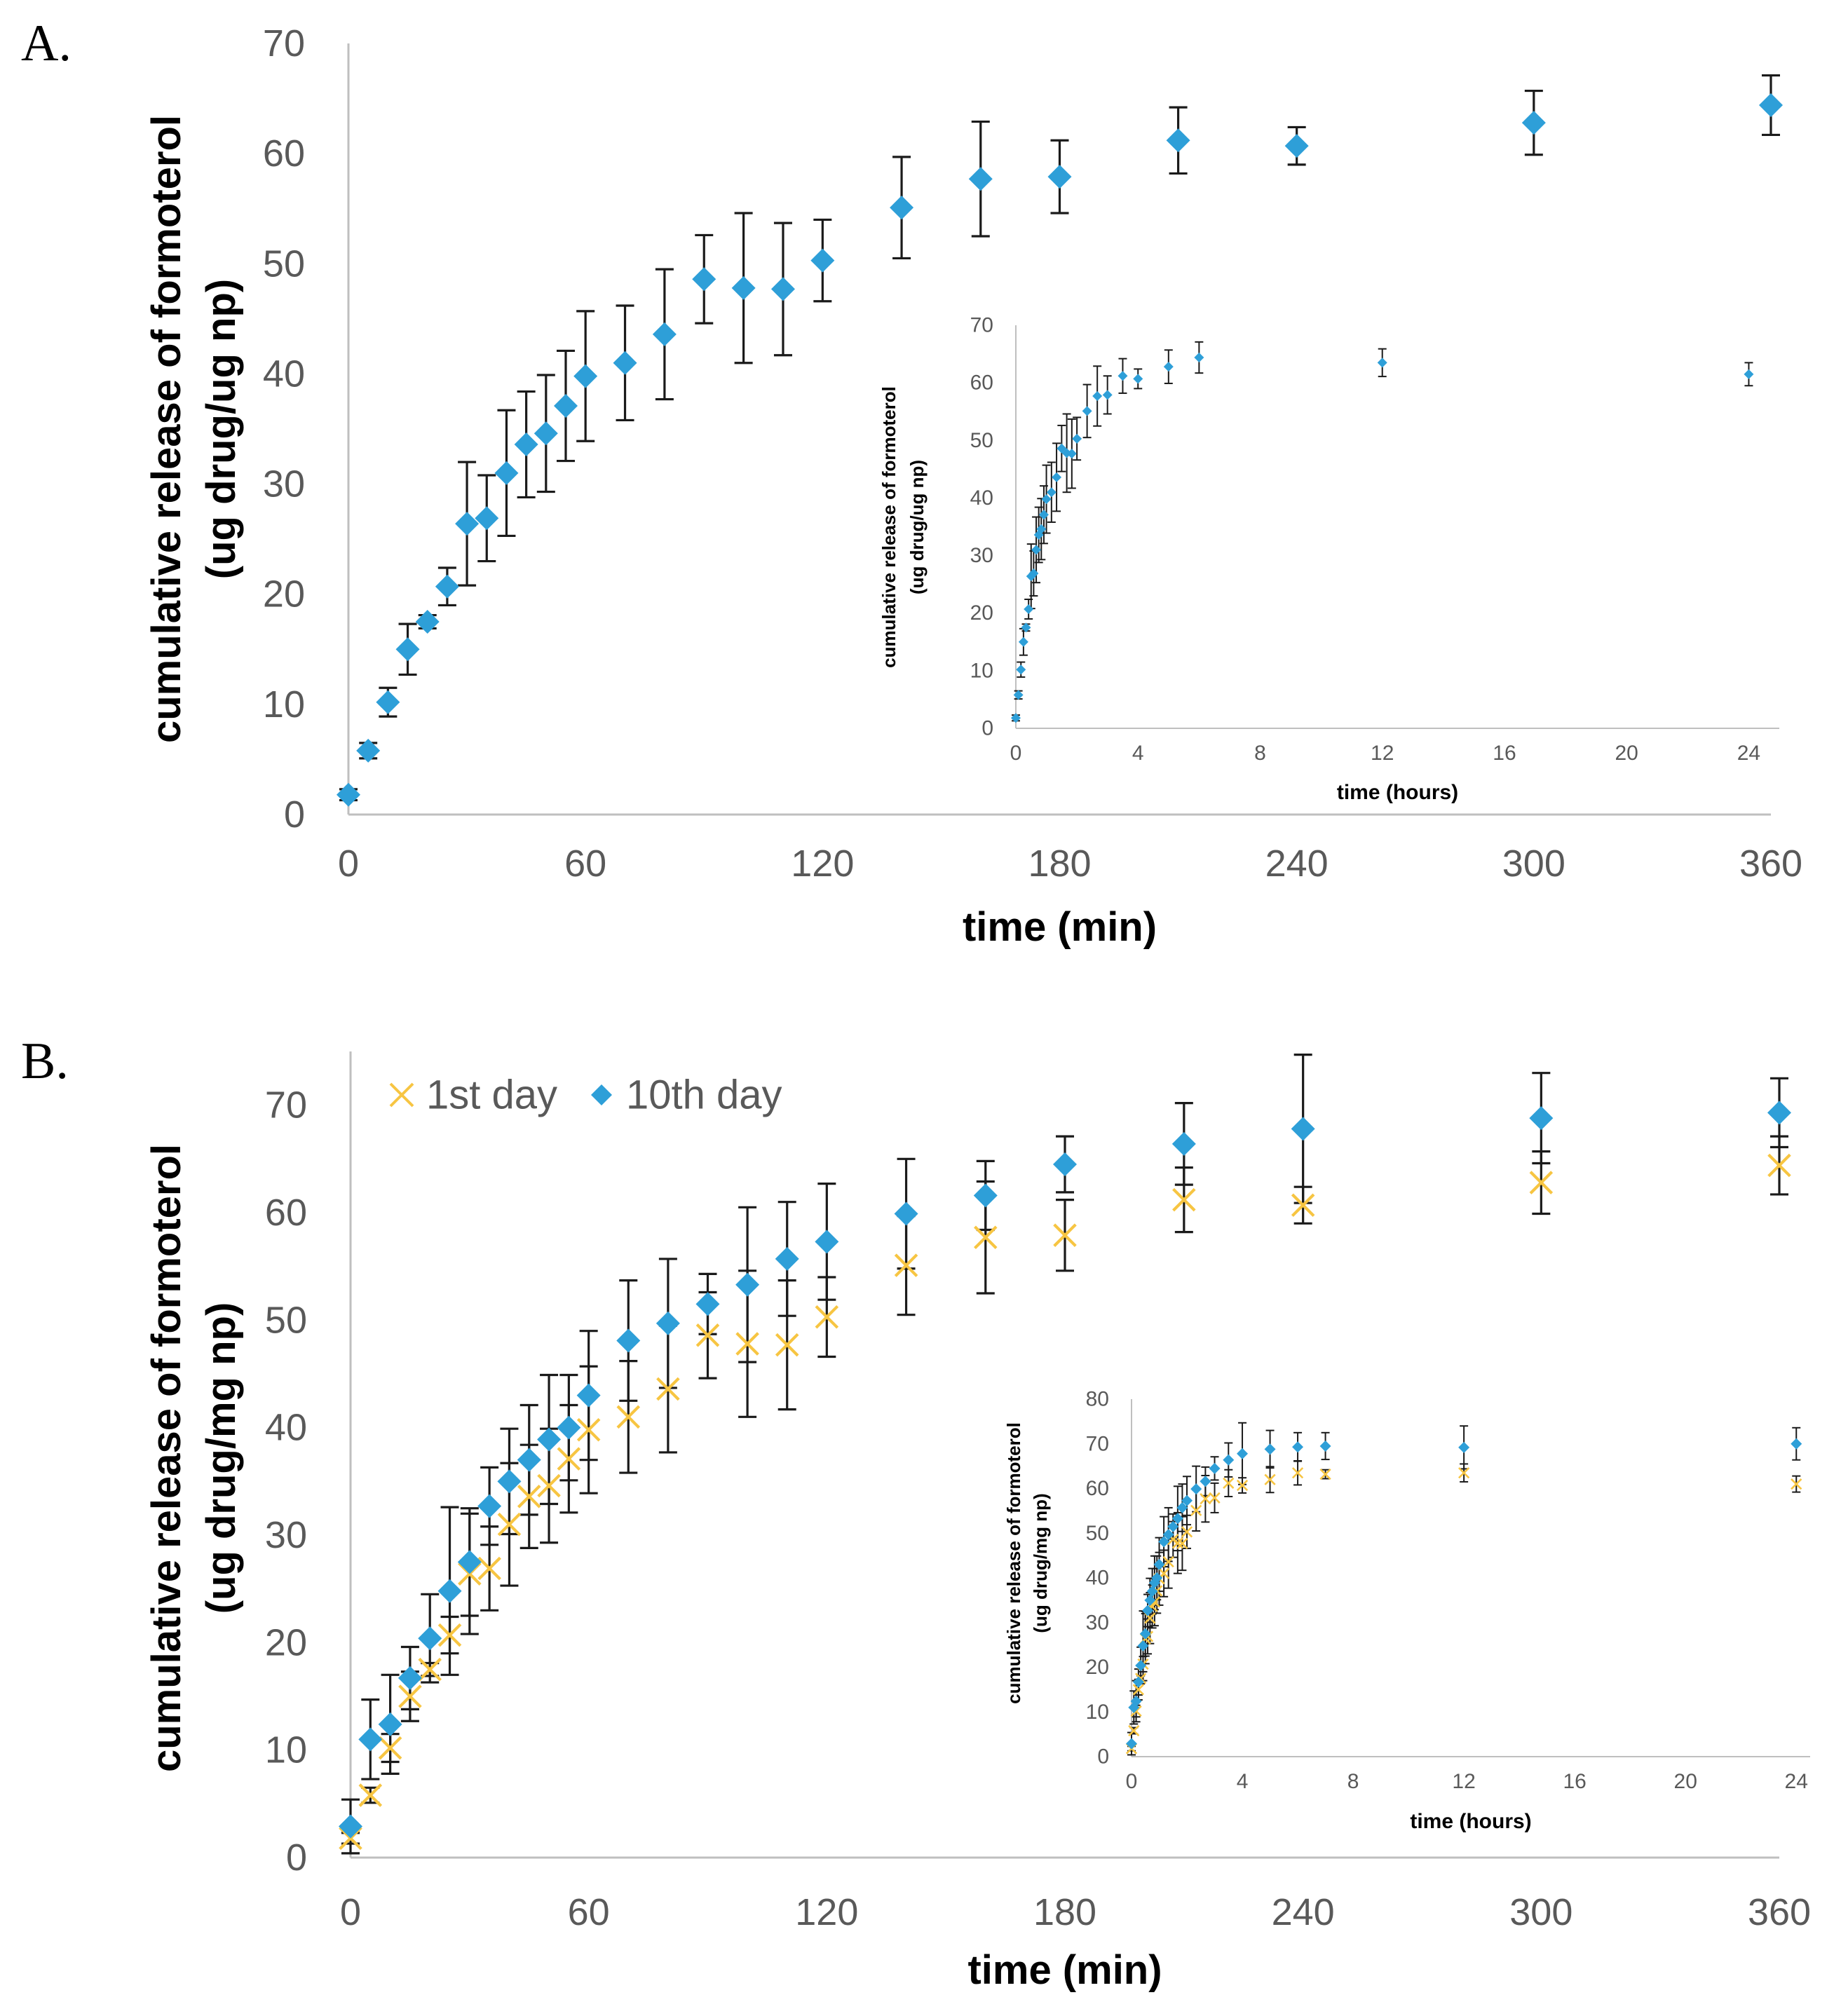  What do you see at coordinates (221, 429) in the screenshot?
I see `a-main-y-axis-label-units: (ug drug/ug np)` at bounding box center [221, 429].